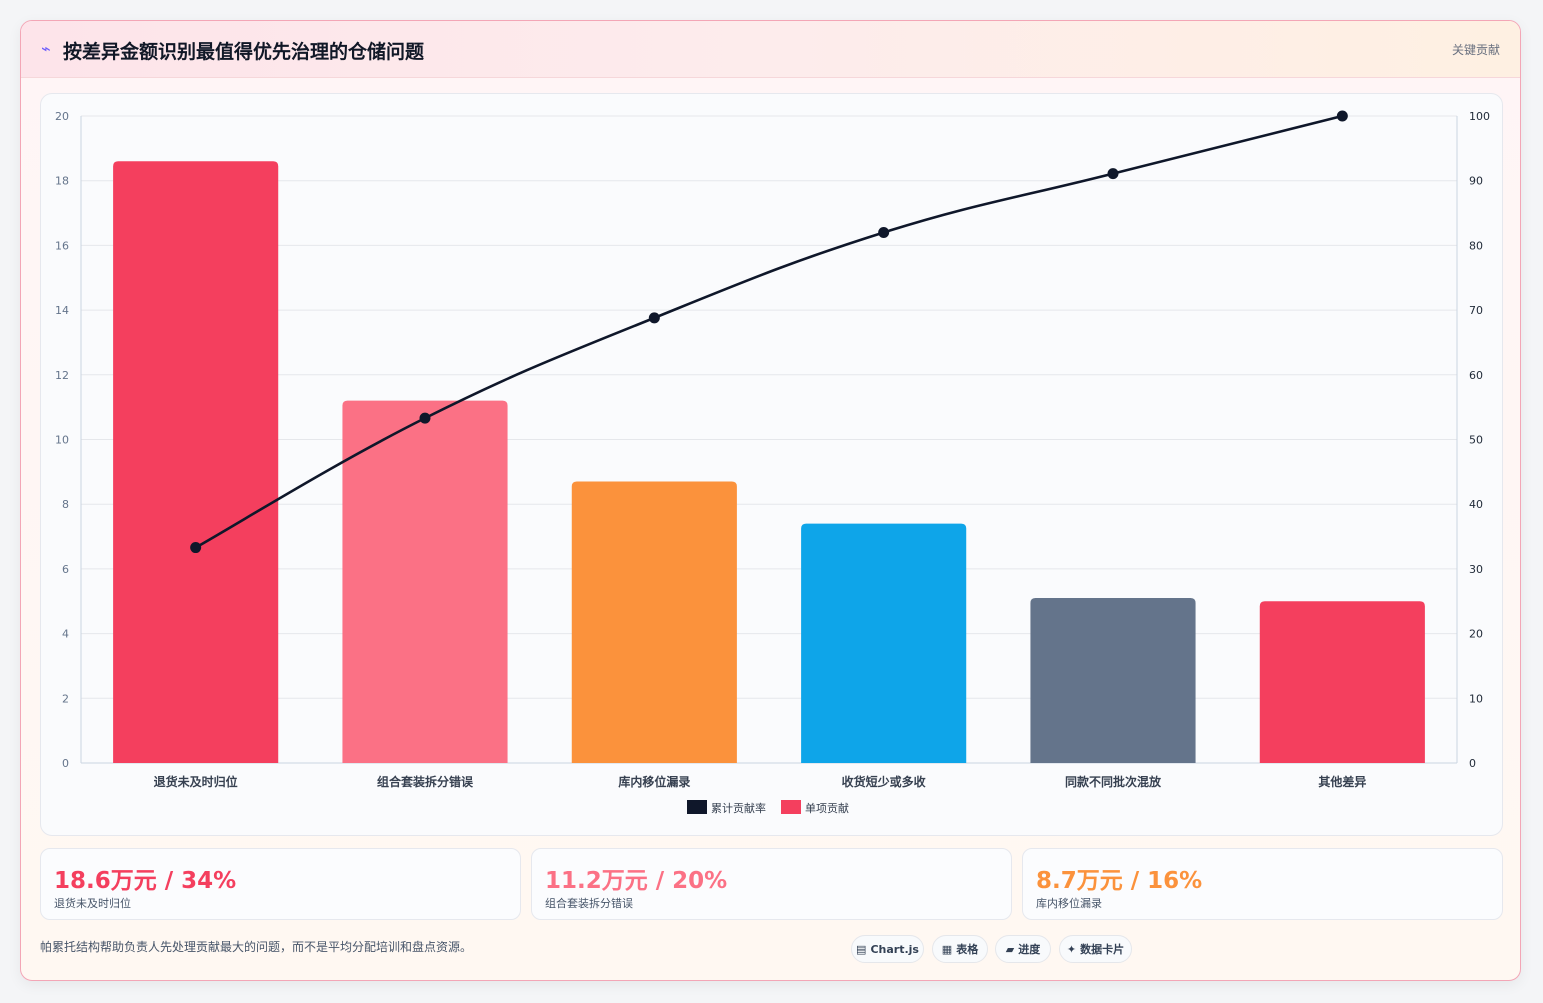 This screenshot has width=1543, height=1003. Describe the element at coordinates (196, 781) in the screenshot. I see `x-tick-label: 退货未及时归位` at that location.